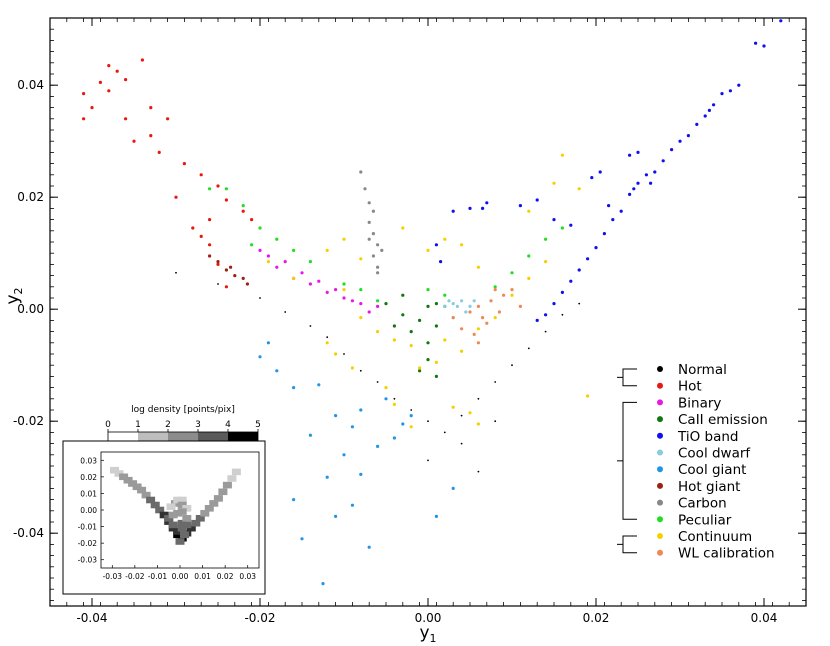  What do you see at coordinates (699, 403) in the screenshot?
I see `legend-label: Binary` at bounding box center [699, 403].